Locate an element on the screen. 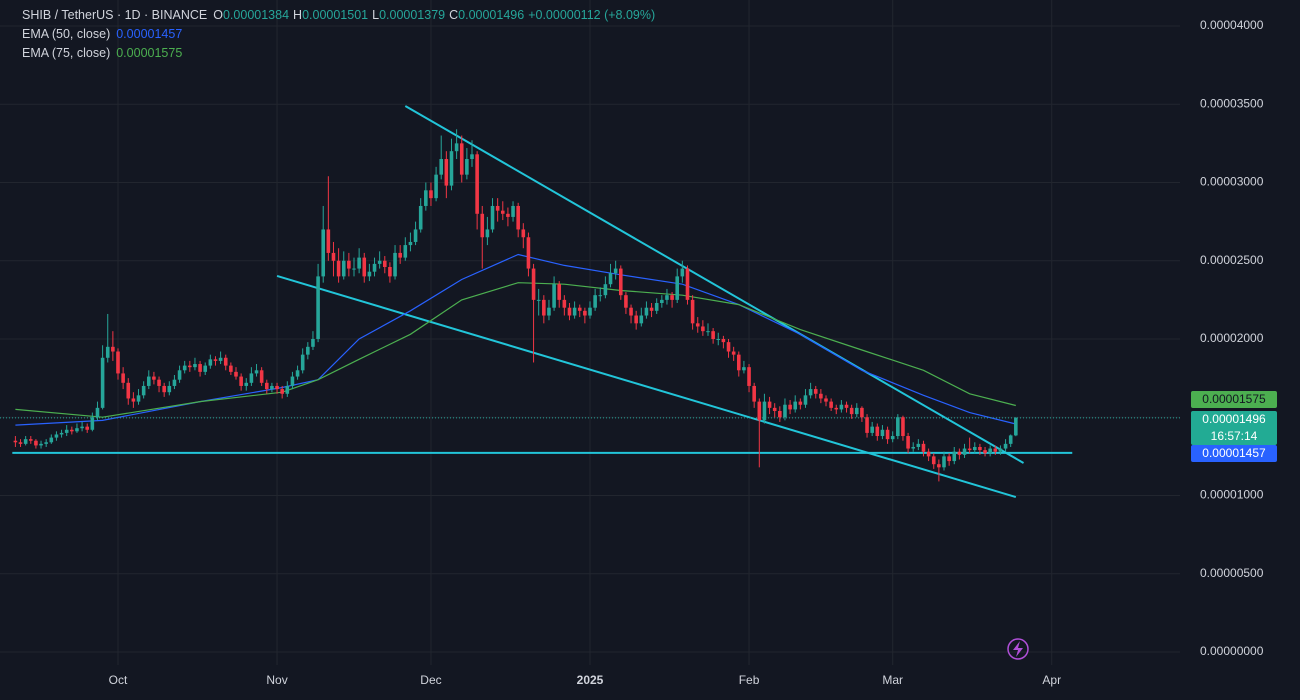 Image resolution: width=1300 pixels, height=700 pixels. price-label-value: 0.00001457 is located at coordinates (1234, 453).